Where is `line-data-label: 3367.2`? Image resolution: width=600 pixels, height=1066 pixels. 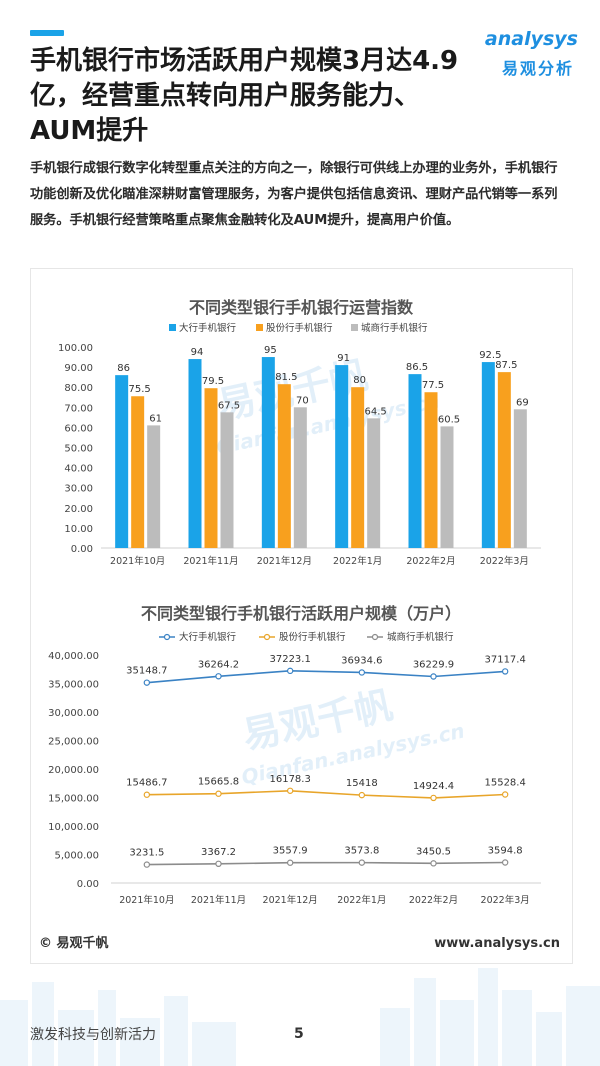
line-data-label: 3367.2 is located at coordinates (218, 852).